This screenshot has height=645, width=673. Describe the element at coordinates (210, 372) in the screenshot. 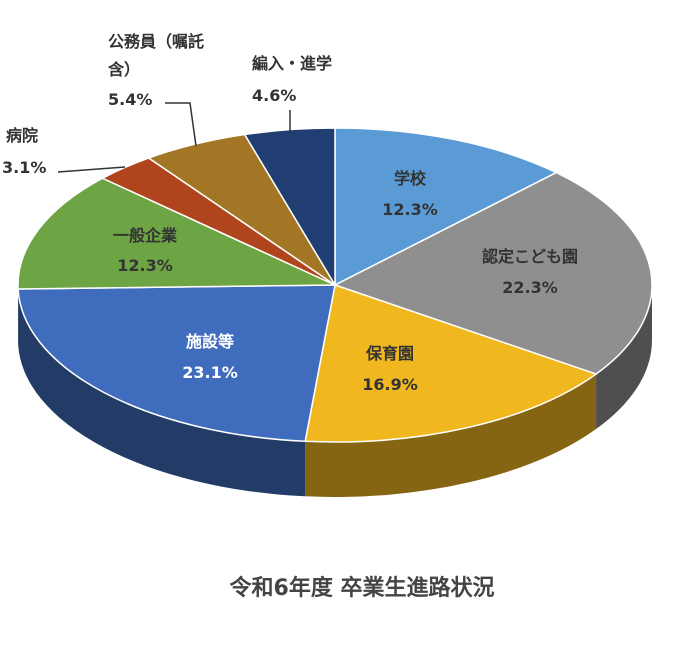

I see `value-label: 23.1%` at that location.